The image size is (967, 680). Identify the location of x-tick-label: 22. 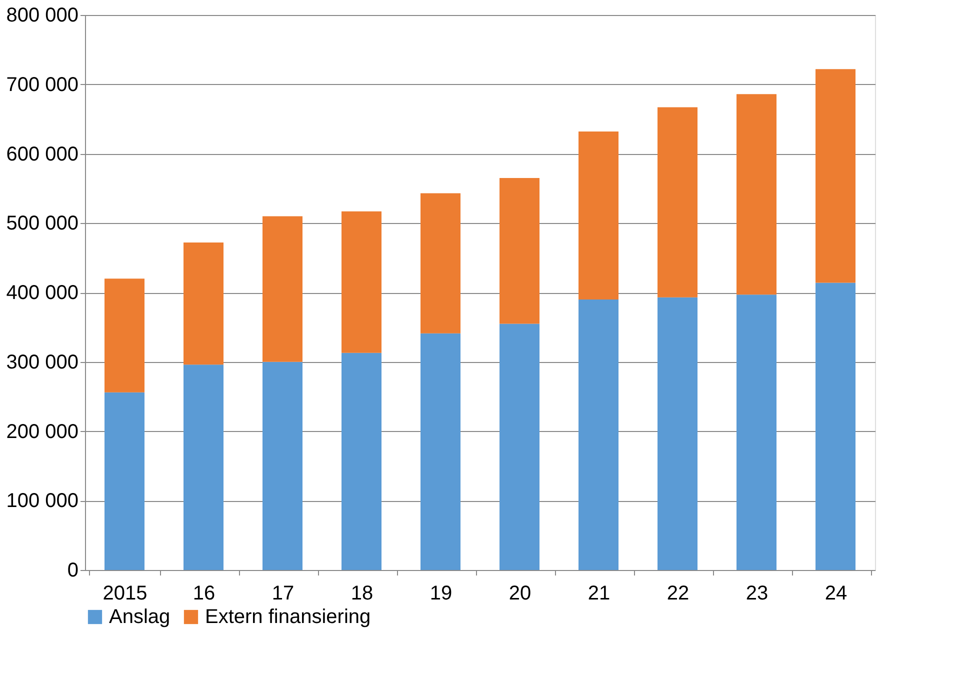
(678, 593).